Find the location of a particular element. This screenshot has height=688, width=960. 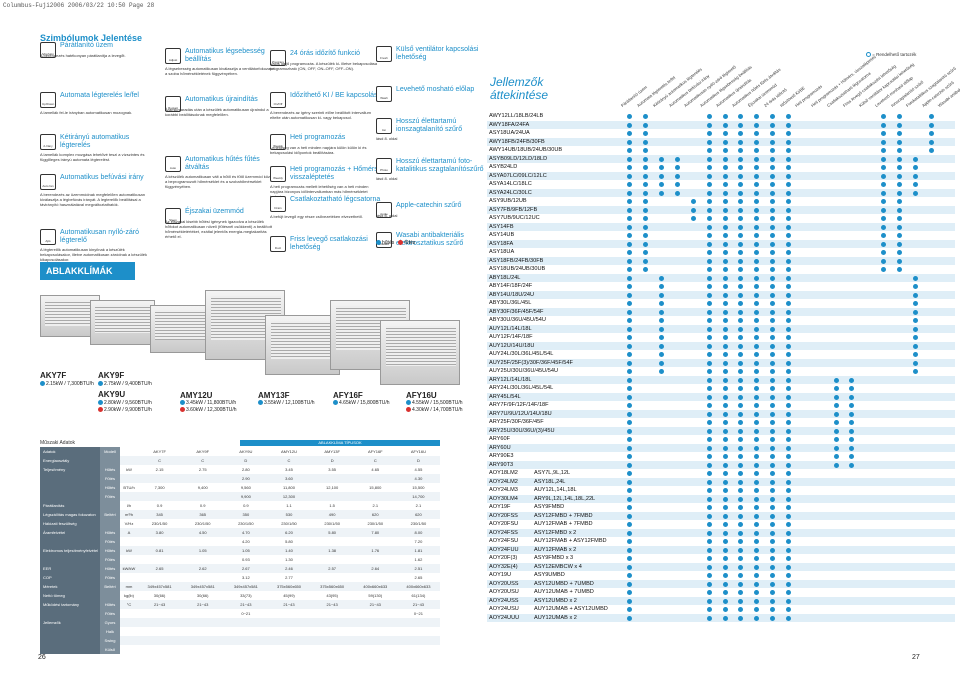

model-spec: 3.45kW / 11,800BTU/h 3.60kW / 12,300BTU/h is located at coordinates (208, 407).